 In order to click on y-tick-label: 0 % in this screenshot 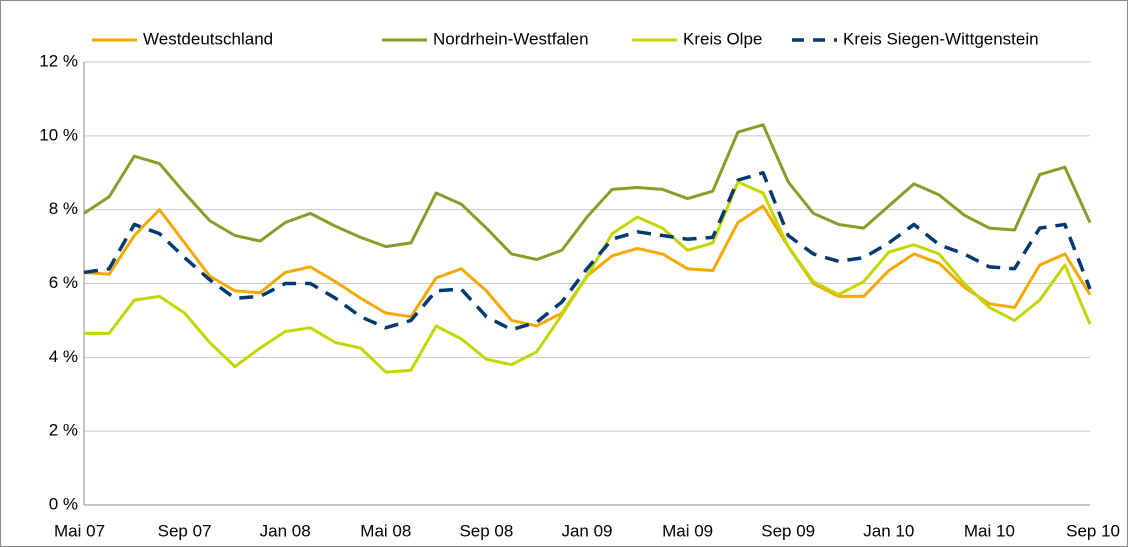, I will do `click(63, 503)`.